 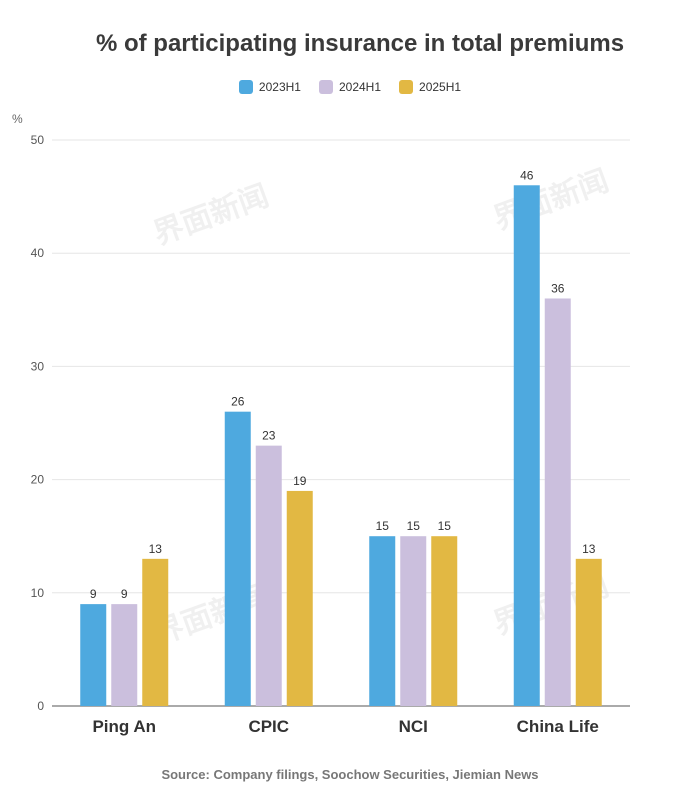 I want to click on data-label-nci-2025h1: 15, so click(x=445, y=526).